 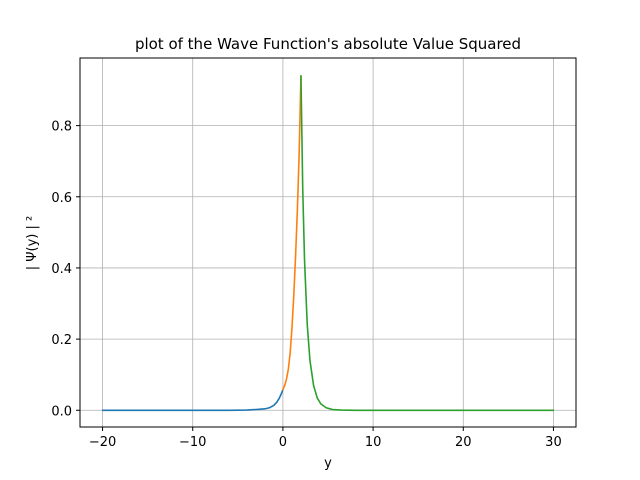 I want to click on y-tick-label: 0.6, so click(x=61, y=198).